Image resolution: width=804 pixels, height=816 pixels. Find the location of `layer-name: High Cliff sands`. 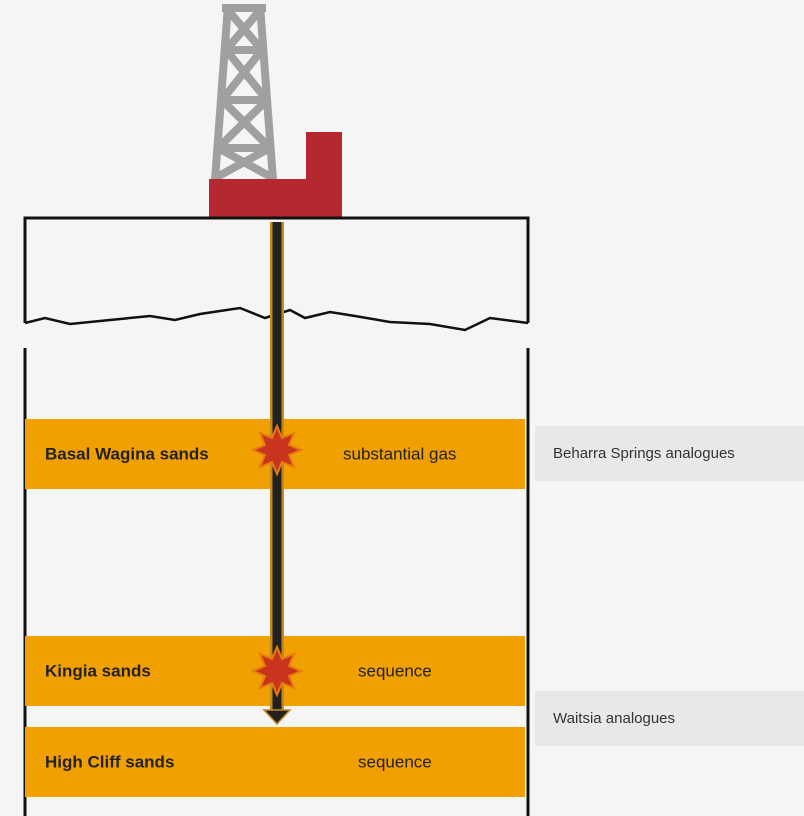

layer-name: High Cliff sands is located at coordinates (109, 761).